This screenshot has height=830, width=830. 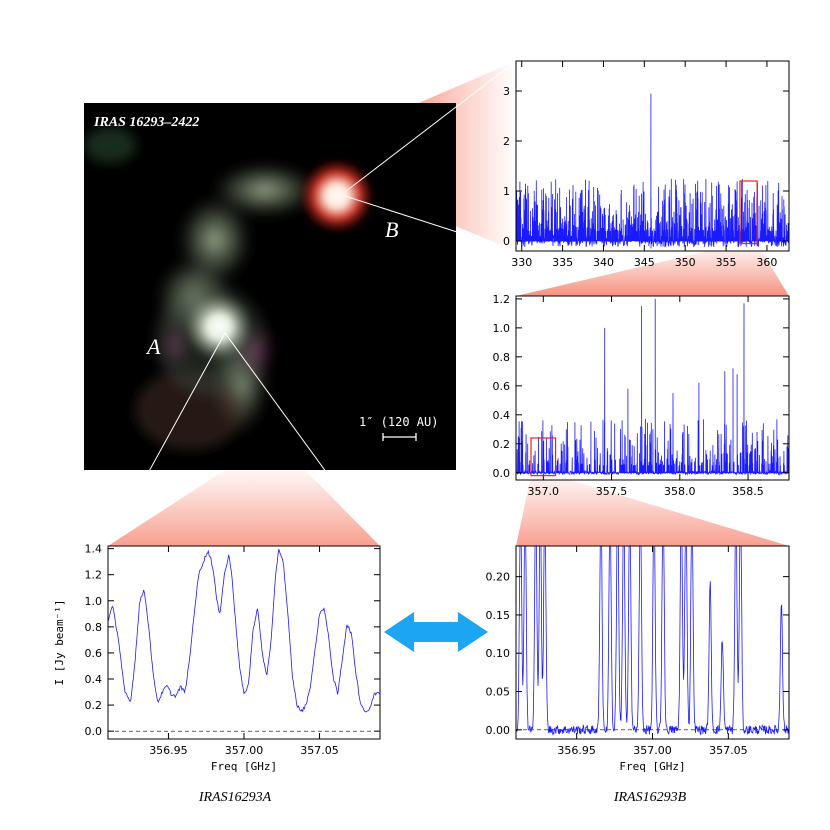 What do you see at coordinates (652, 510) in the screenshot?
I see `zoom-funnel-b` at bounding box center [652, 510].